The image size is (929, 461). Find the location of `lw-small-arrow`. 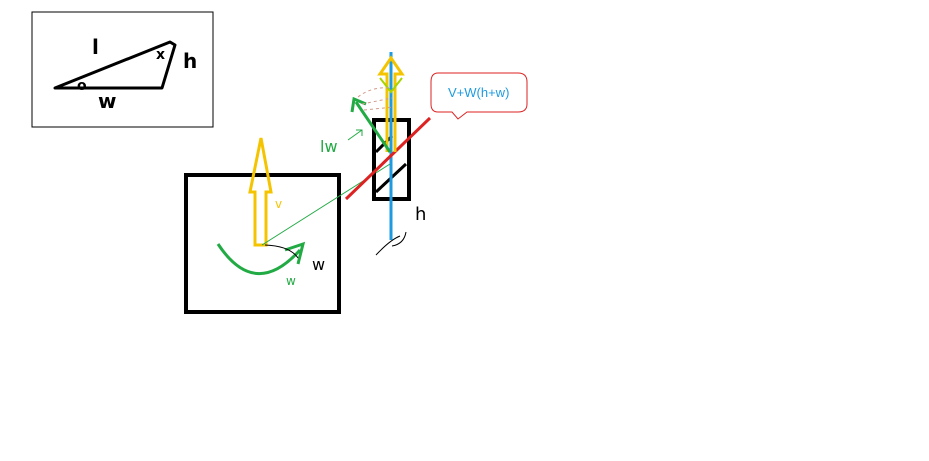

lw-small-arrow is located at coordinates (355, 135).